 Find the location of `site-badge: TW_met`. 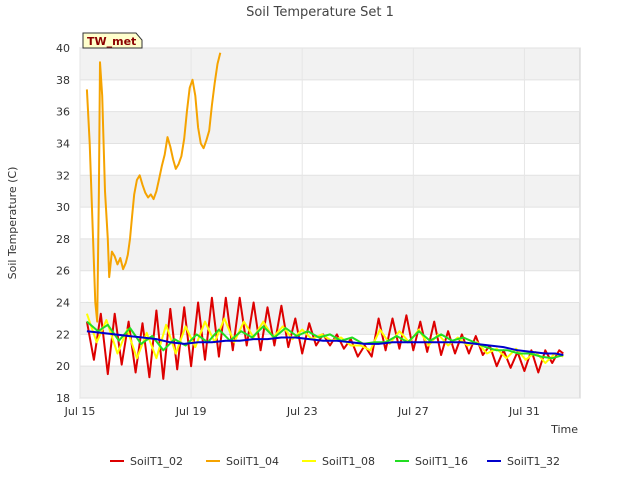

site-badge: TW_met is located at coordinates (112, 40).